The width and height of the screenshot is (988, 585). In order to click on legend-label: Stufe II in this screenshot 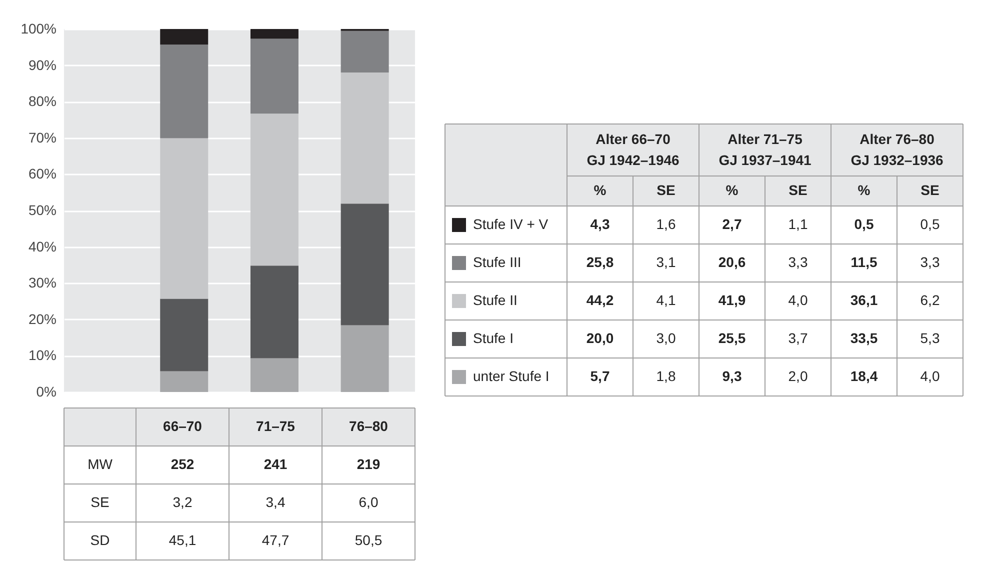, I will do `click(495, 300)`.